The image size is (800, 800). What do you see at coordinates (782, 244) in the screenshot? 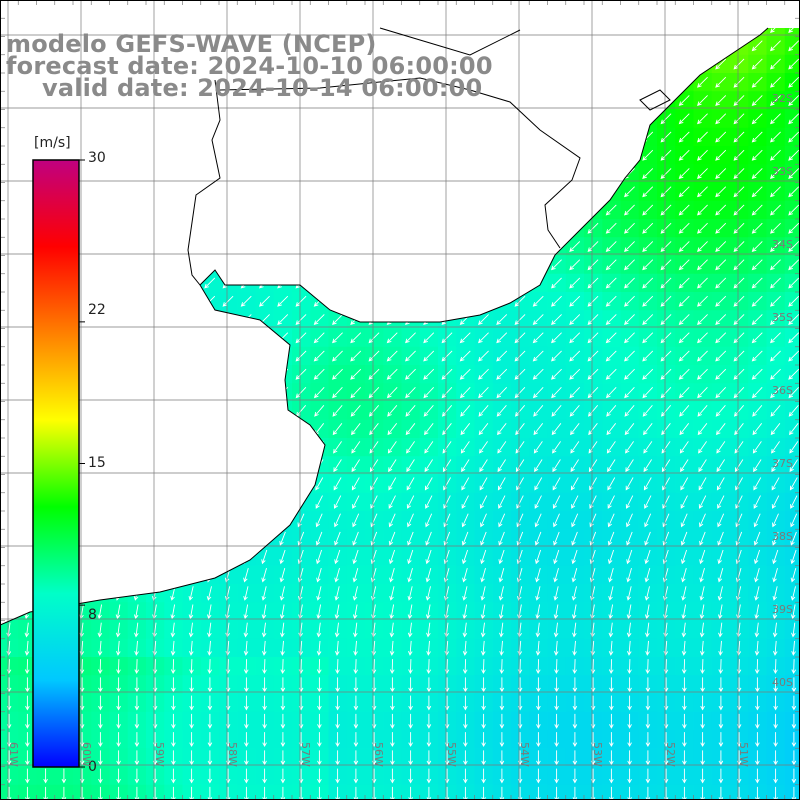
I see `lat-label: 34S` at bounding box center [782, 244].